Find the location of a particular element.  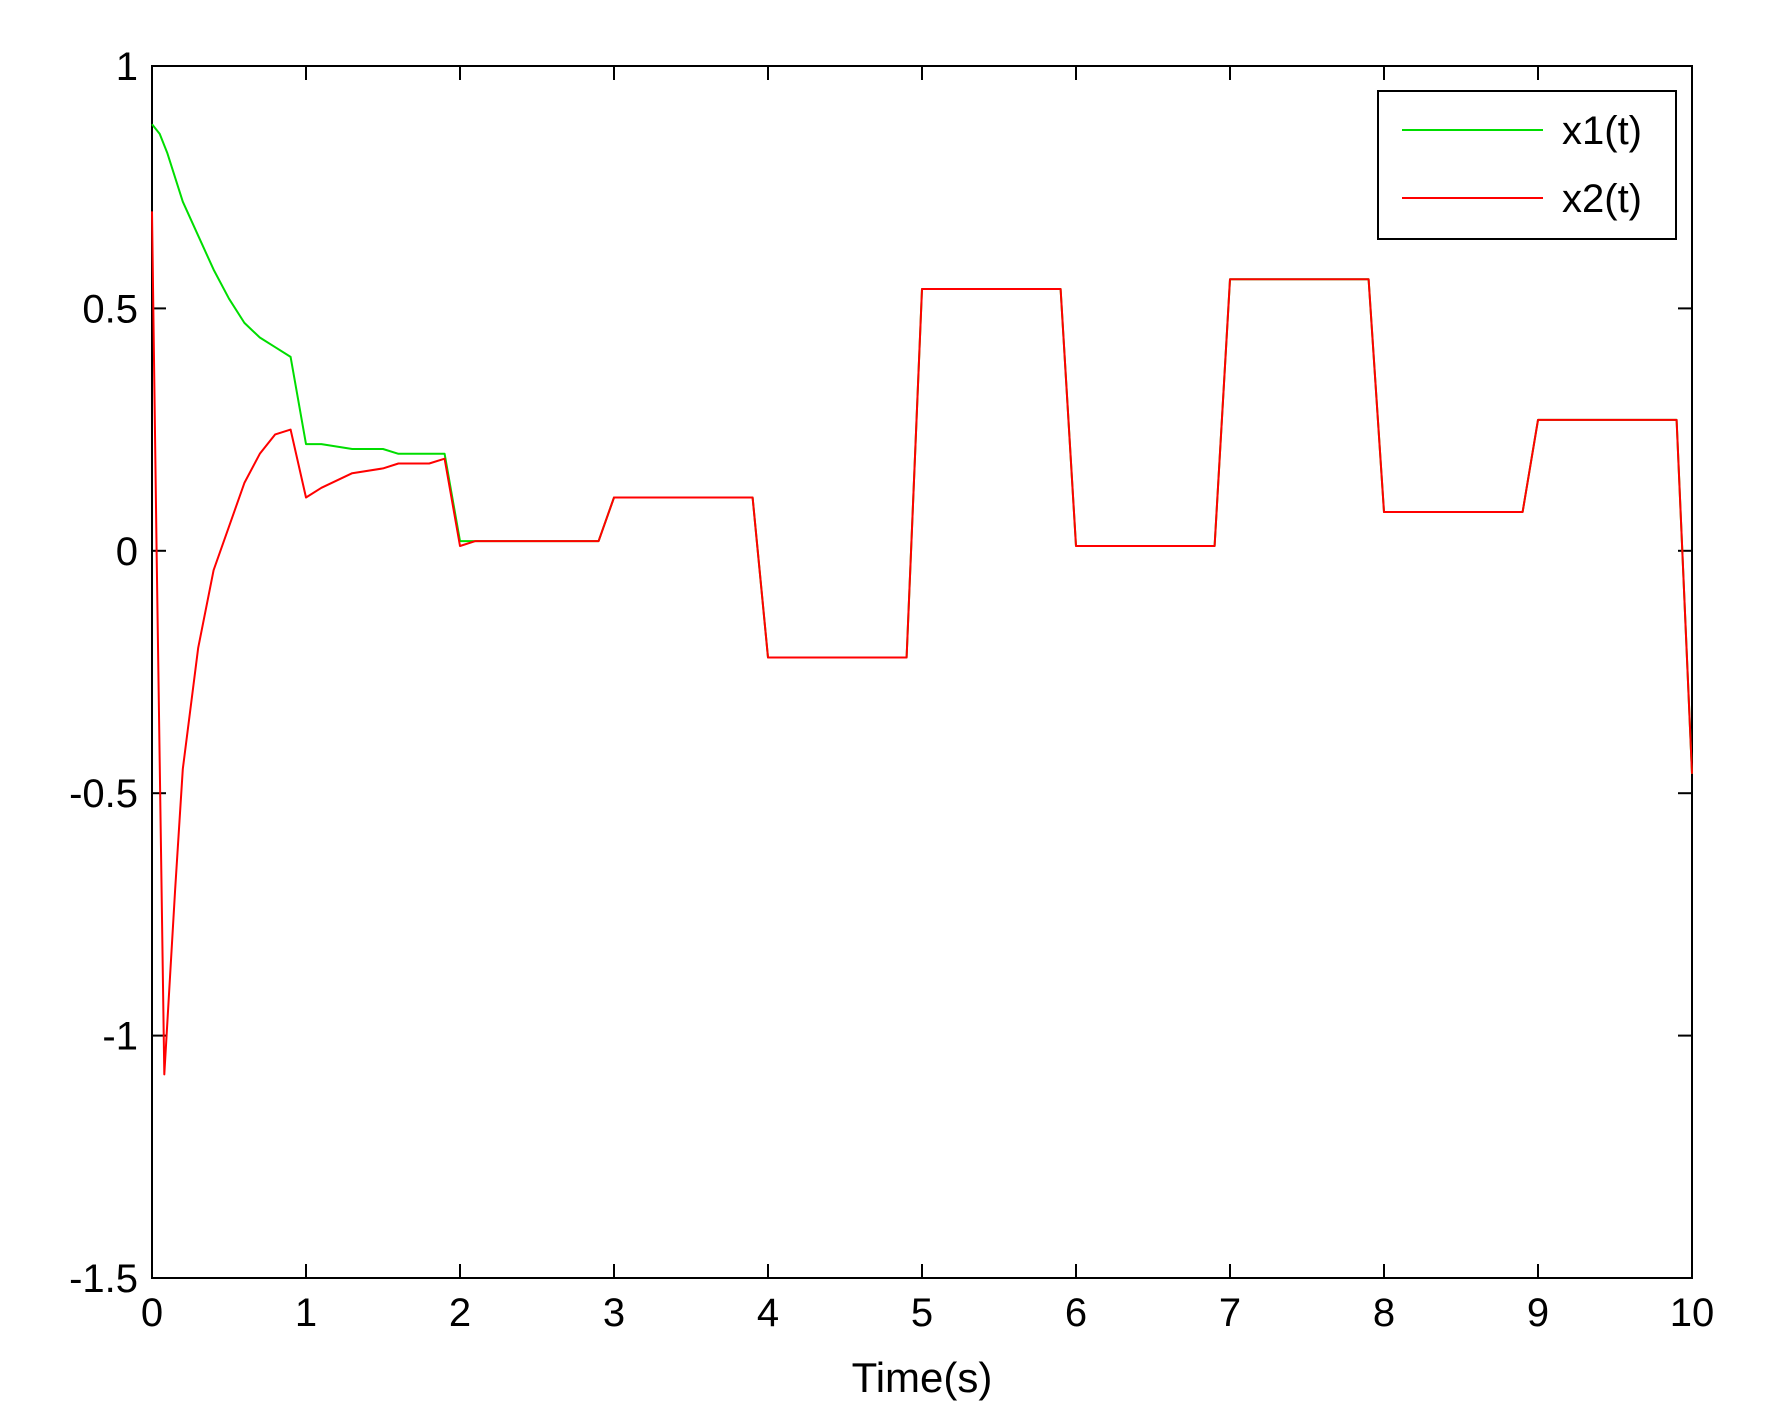

legend-label-x2: x2(t) is located at coordinates (1602, 199).